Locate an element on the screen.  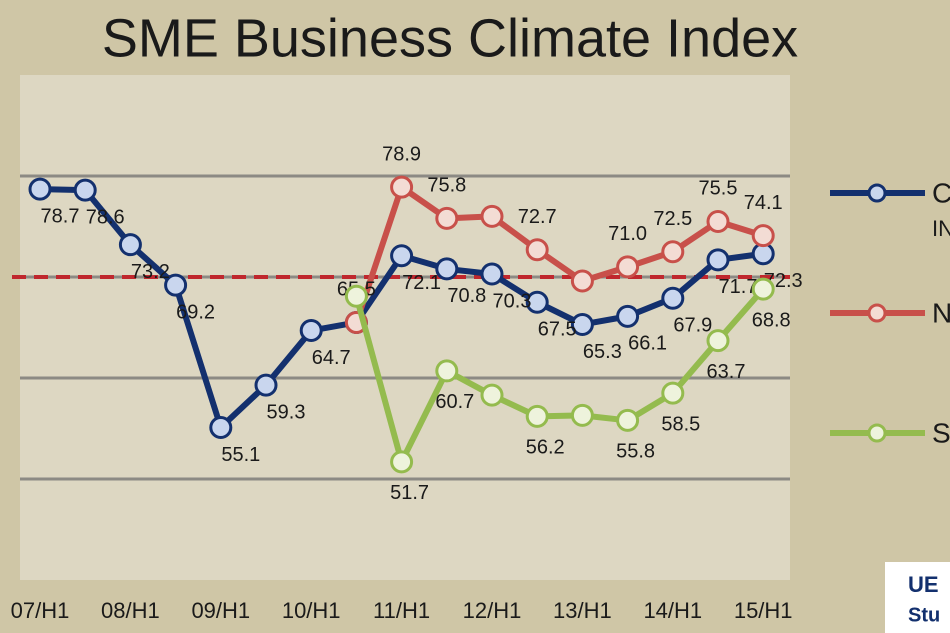
data-label: 72.7 is located at coordinates (537, 217).